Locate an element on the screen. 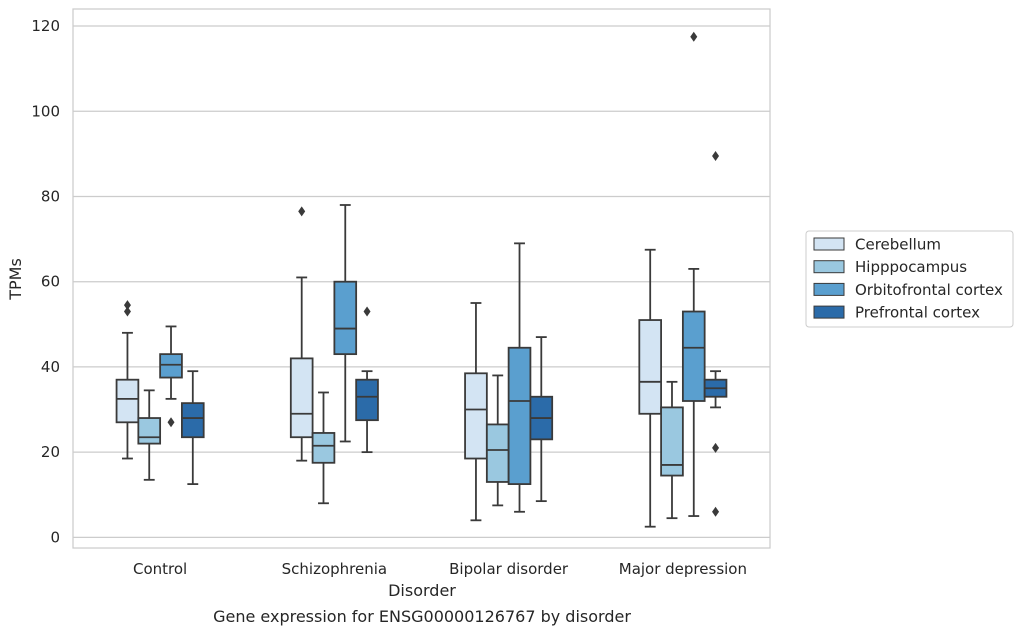  y-tick-label: 0 is located at coordinates (55, 537).